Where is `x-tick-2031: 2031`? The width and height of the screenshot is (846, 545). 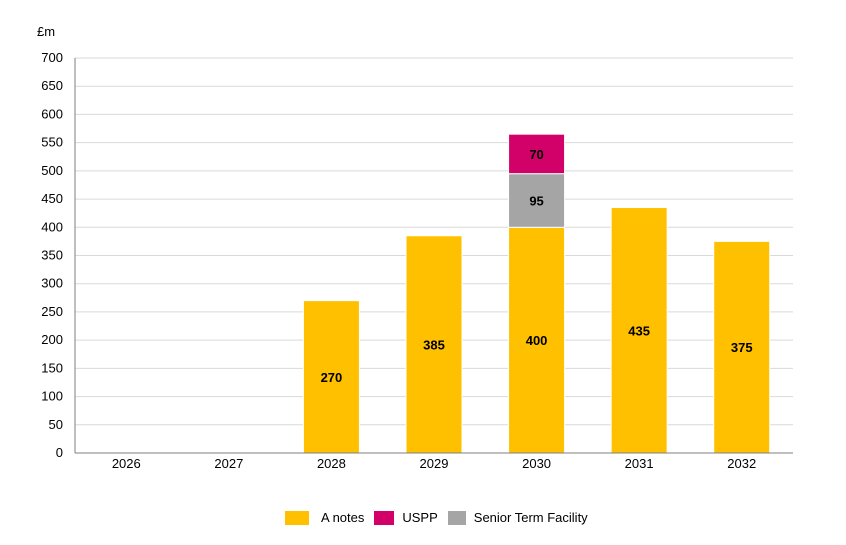 x-tick-2031: 2031 is located at coordinates (639, 463).